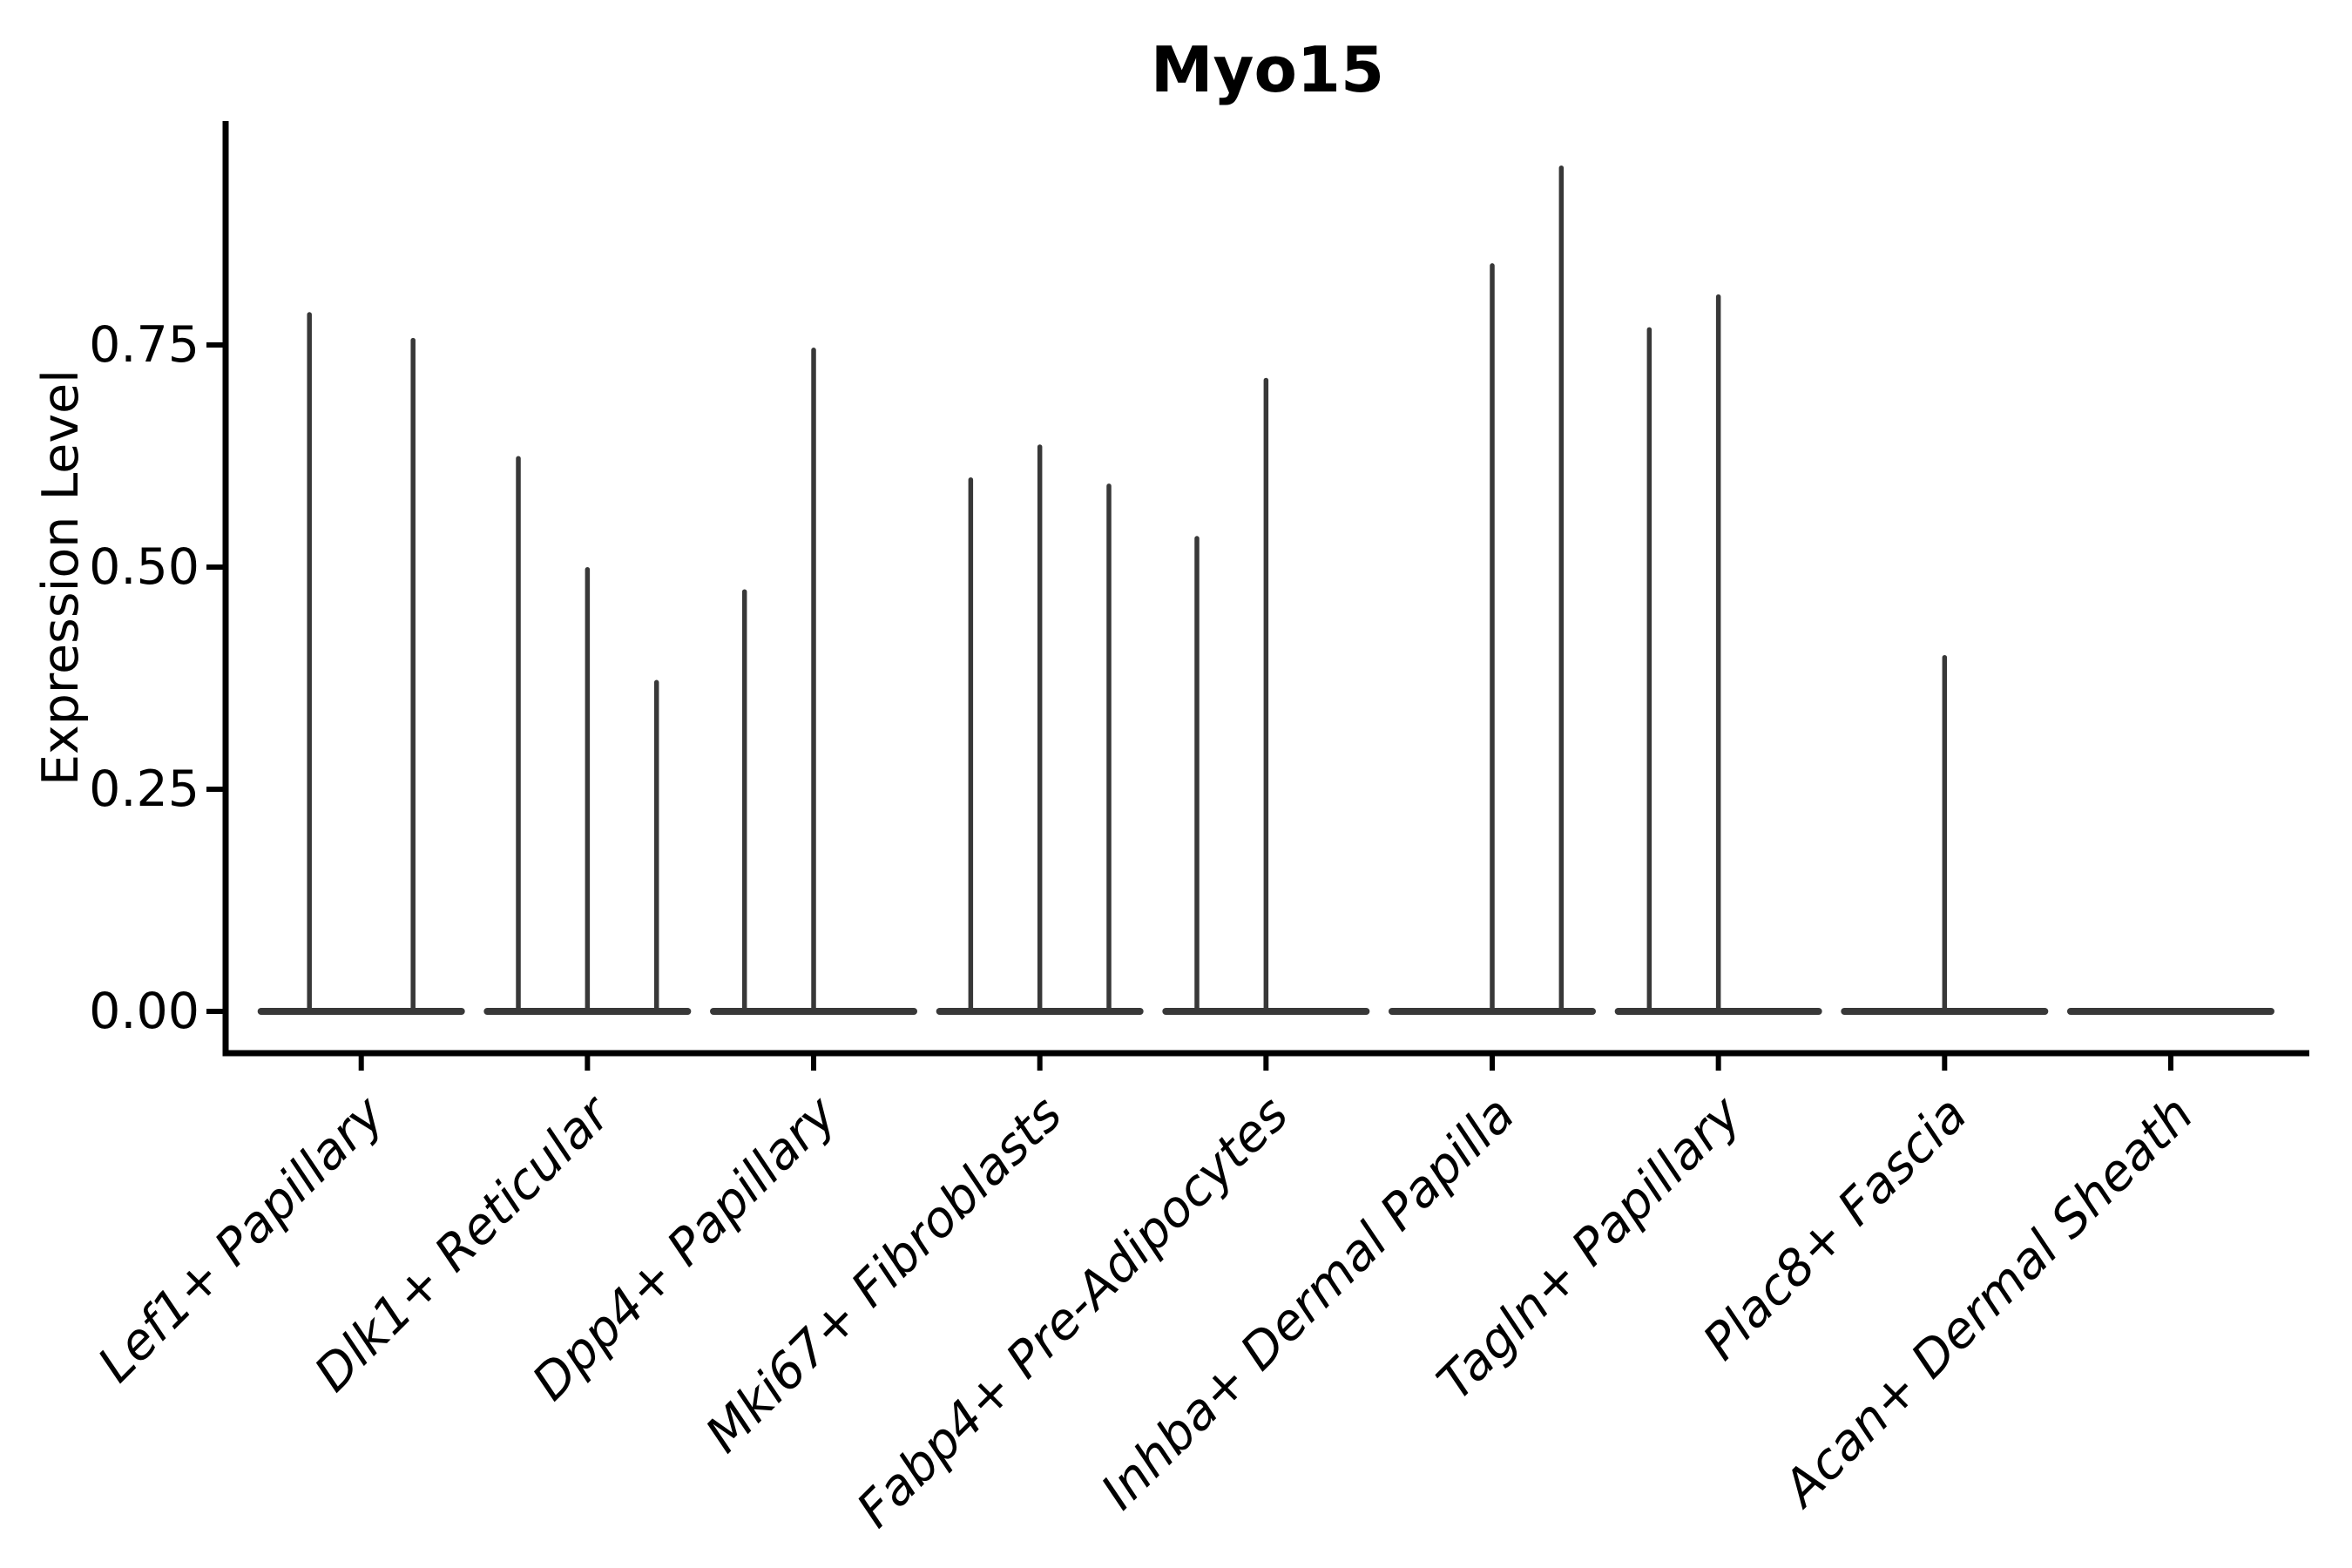  Describe the element at coordinates (144, 1012) in the screenshot. I see `y-tick-label: 0.00` at that location.